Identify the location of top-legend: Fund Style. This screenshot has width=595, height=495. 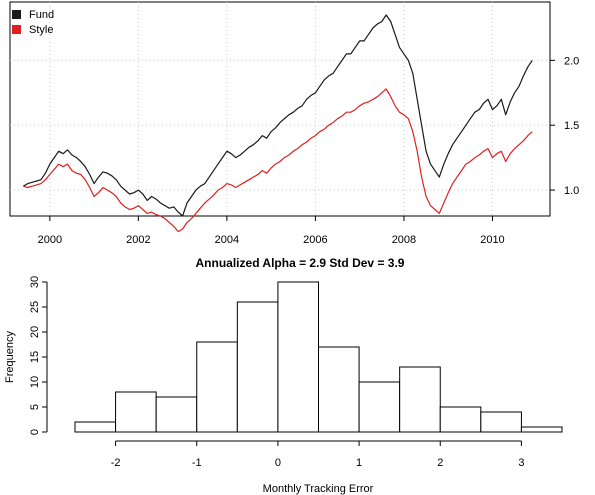
(33, 22).